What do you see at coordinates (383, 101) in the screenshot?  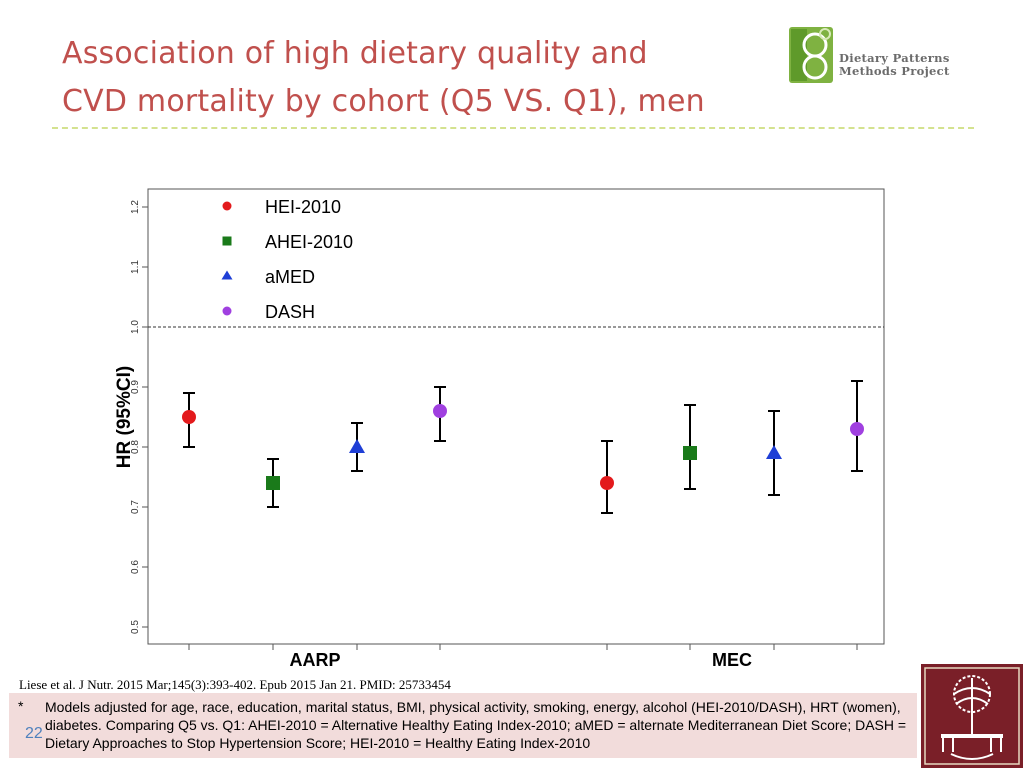 I see `slide-title-line-2: CVD mortality by cohort (Q5 VS. Q1), men` at bounding box center [383, 101].